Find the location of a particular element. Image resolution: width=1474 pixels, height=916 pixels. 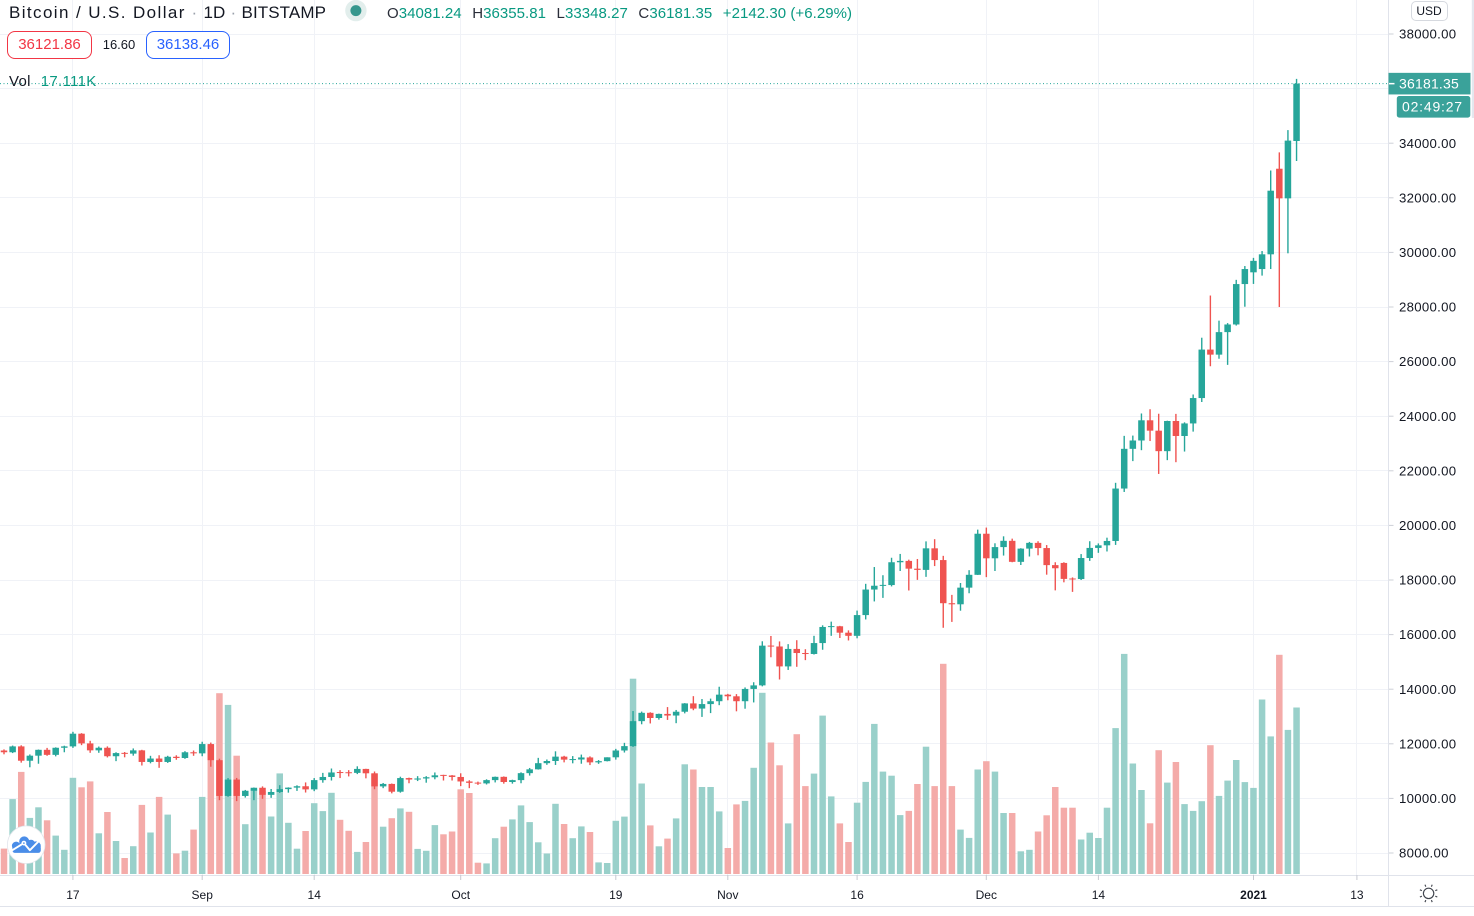

svg-text: 2021 is located at coordinates (1253, 895).